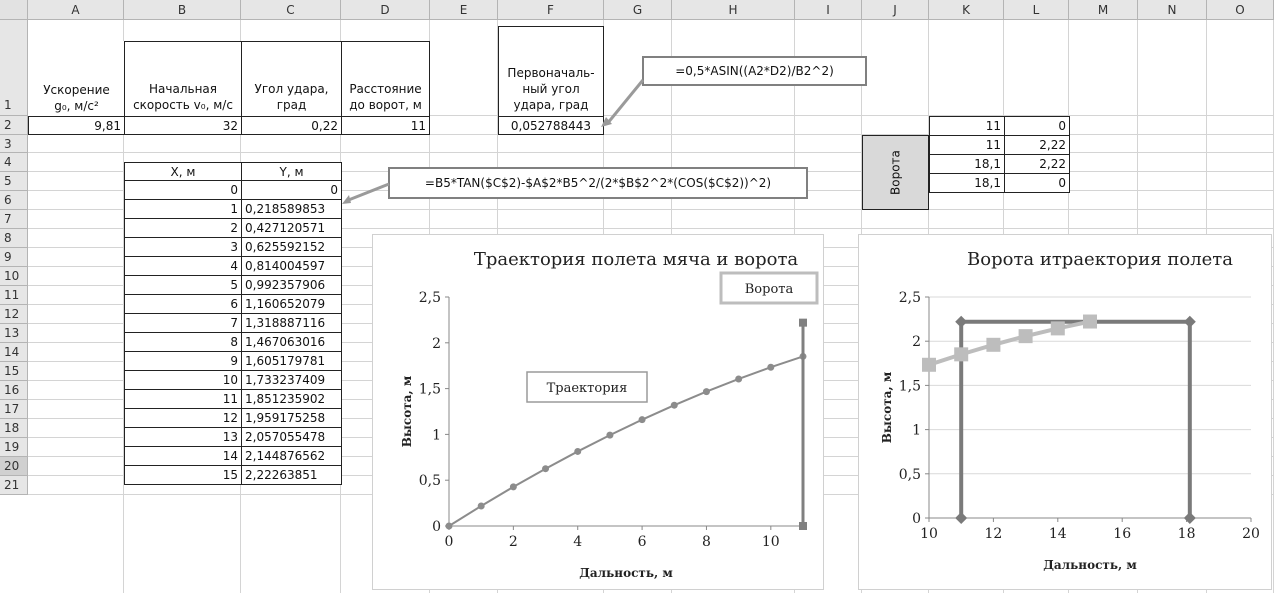 This screenshot has height=593, width=1274. What do you see at coordinates (993, 534) in the screenshot?
I see `x-tick-label: 12` at bounding box center [993, 534].